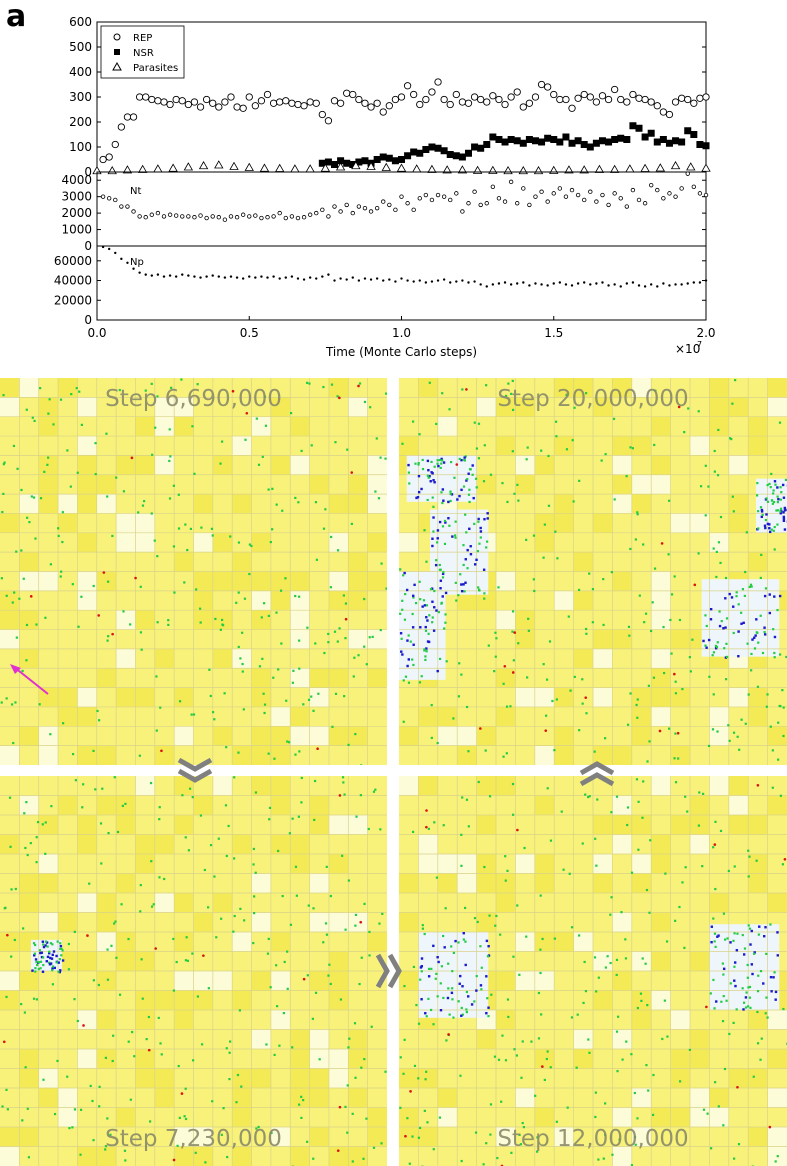 This screenshot has width=787, height=1166. Describe the element at coordinates (76, 197) in the screenshot. I see `y-tick-label: 3000` at that location.